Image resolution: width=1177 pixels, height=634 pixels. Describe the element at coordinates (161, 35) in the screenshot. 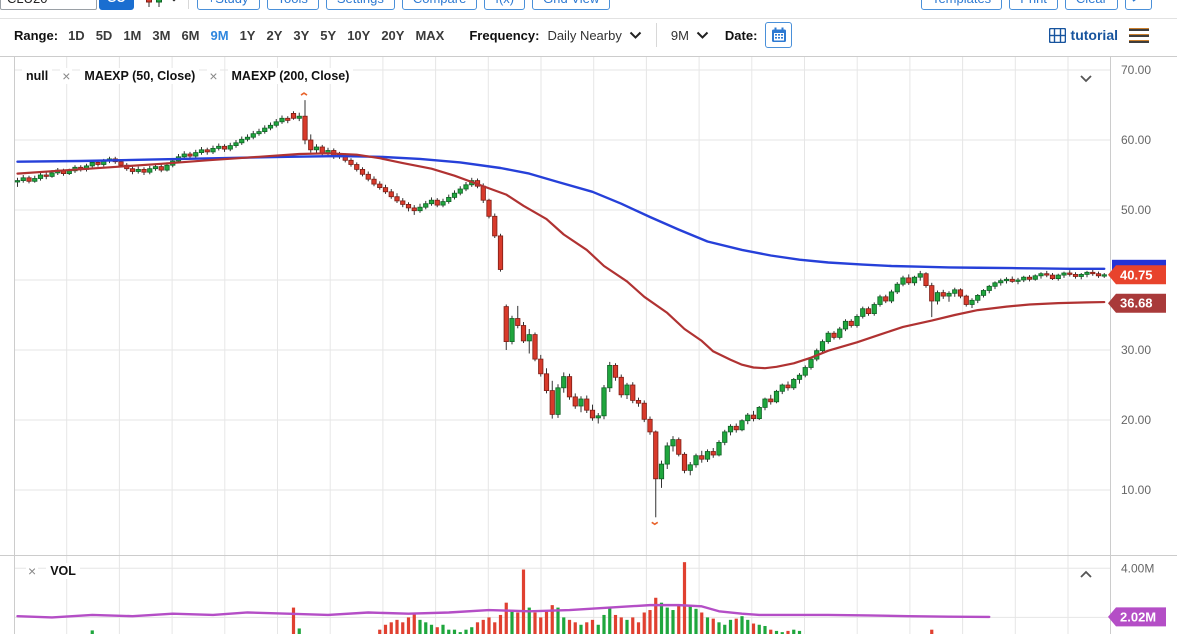

I see `range-option-3m: 3M` at that location.